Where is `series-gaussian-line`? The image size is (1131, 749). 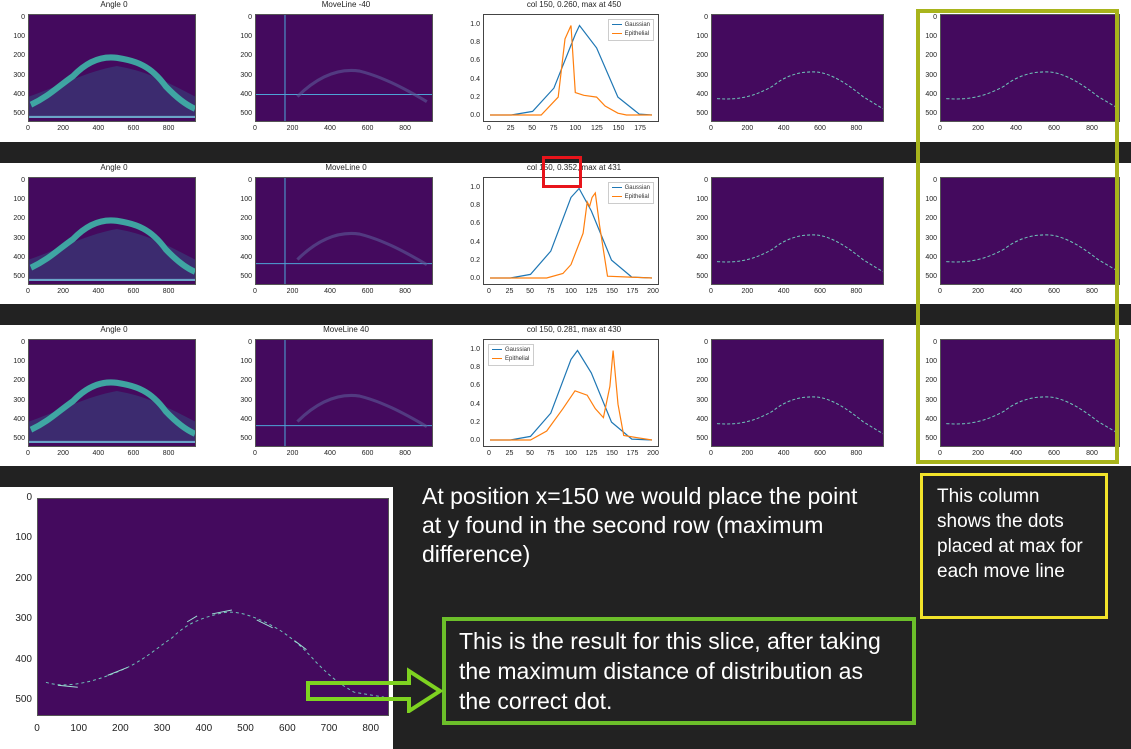
series-gaussian-line is located at coordinates (571, 395).